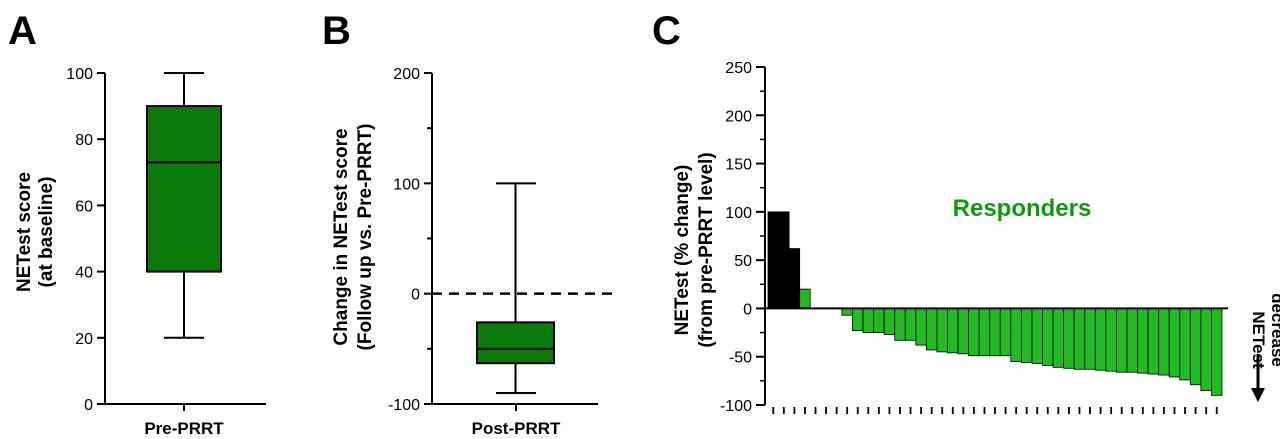 The height and width of the screenshot is (439, 1280). What do you see at coordinates (84, 273) in the screenshot?
I see `panel-a-y-tick-label: 40` at bounding box center [84, 273].